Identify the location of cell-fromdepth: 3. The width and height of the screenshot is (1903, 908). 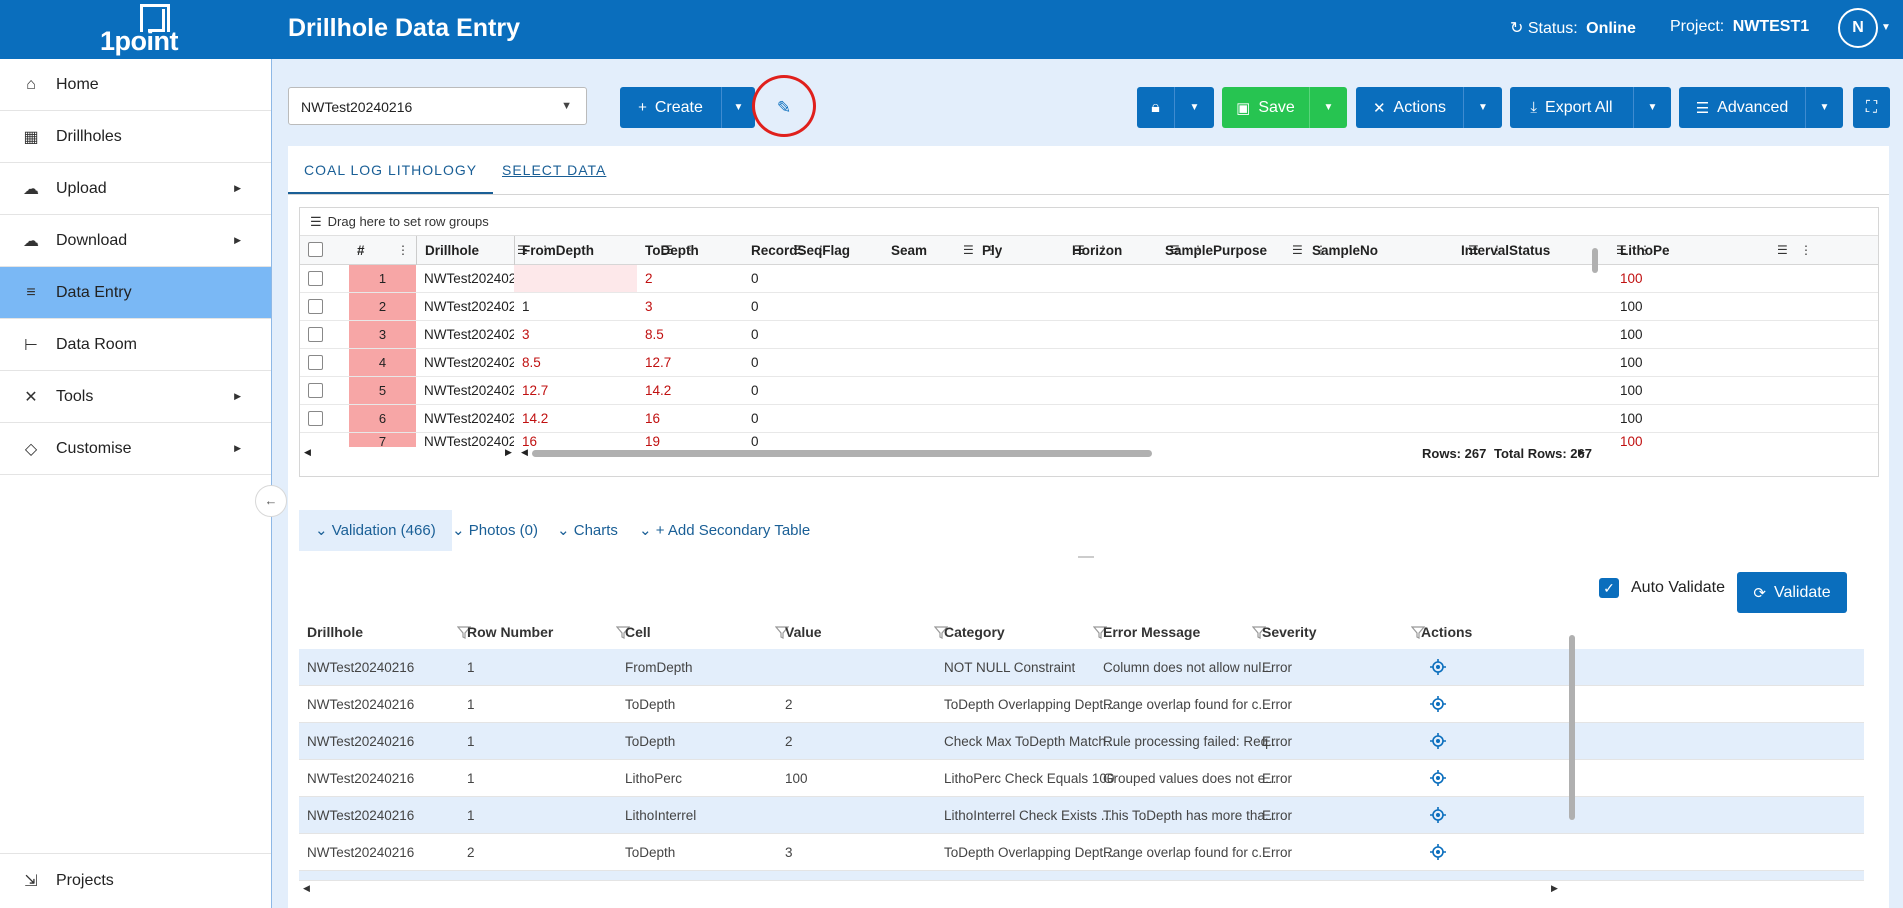
(526, 334).